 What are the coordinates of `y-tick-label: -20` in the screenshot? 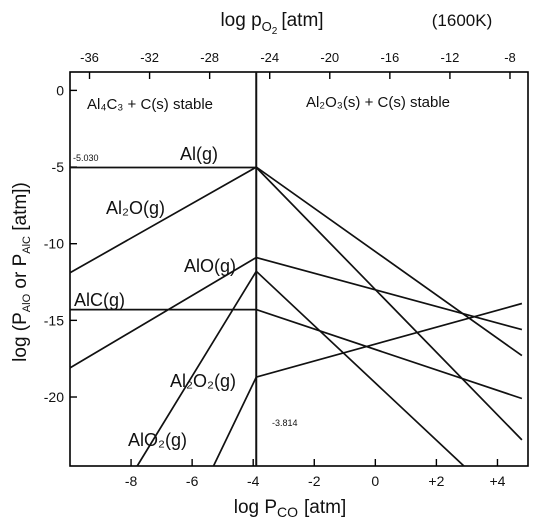 It's located at (54, 397).